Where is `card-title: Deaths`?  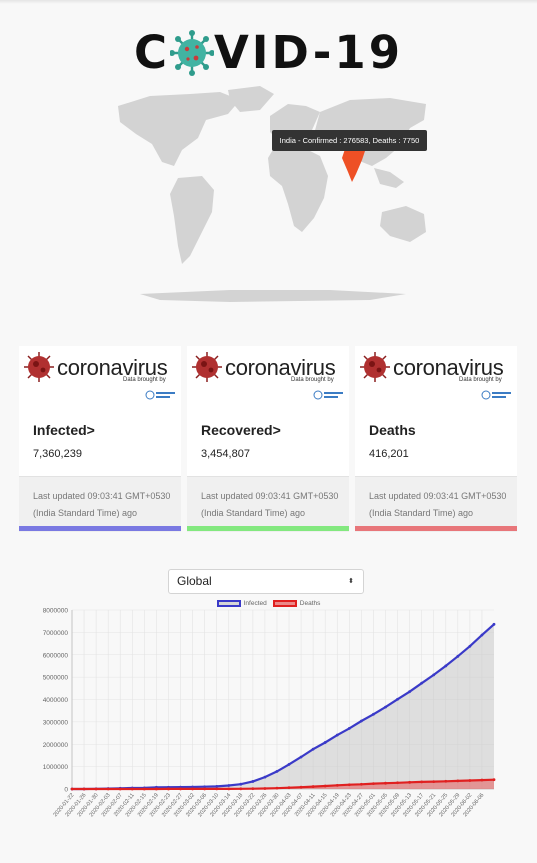
card-title: Deaths is located at coordinates (392, 430).